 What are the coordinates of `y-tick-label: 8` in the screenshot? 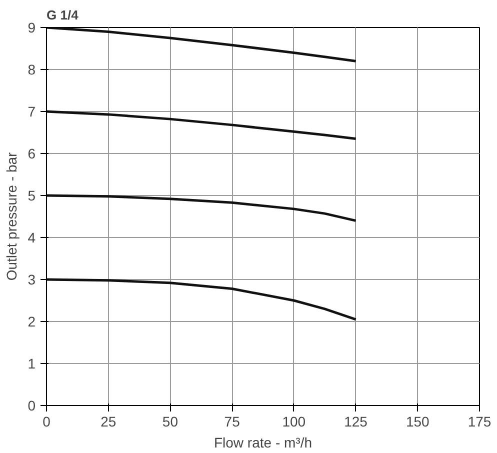 It's located at (32, 70).